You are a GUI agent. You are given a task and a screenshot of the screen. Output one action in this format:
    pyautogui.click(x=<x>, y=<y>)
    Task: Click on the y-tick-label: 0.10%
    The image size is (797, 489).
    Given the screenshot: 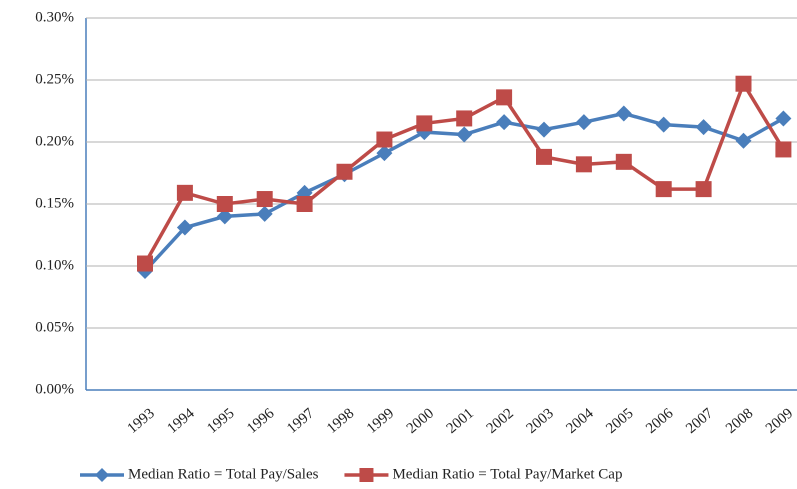 What is the action you would take?
    pyautogui.click(x=54, y=265)
    